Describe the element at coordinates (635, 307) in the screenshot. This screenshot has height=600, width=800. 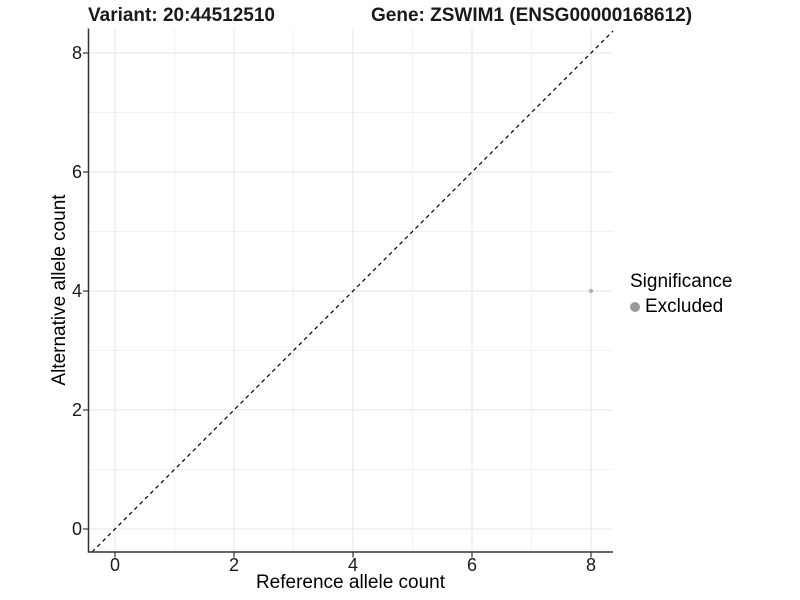
I see `legend-key-dot-icon` at that location.